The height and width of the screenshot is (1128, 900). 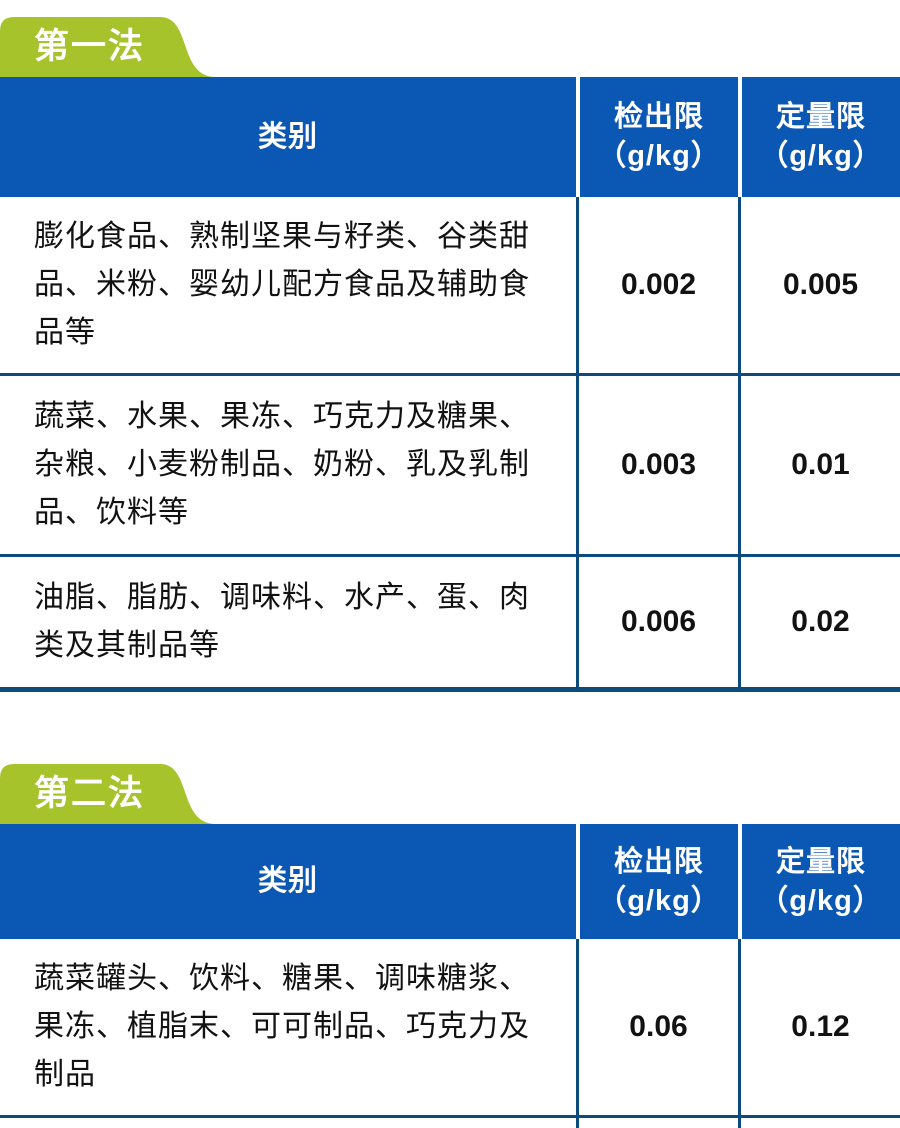 What do you see at coordinates (282, 1026) in the screenshot?
I see `category-cell: 蔬菜罐头、饮料、糖果、调味糖浆、果冻、植脂末、可可制品、巧克力及制品` at bounding box center [282, 1026].